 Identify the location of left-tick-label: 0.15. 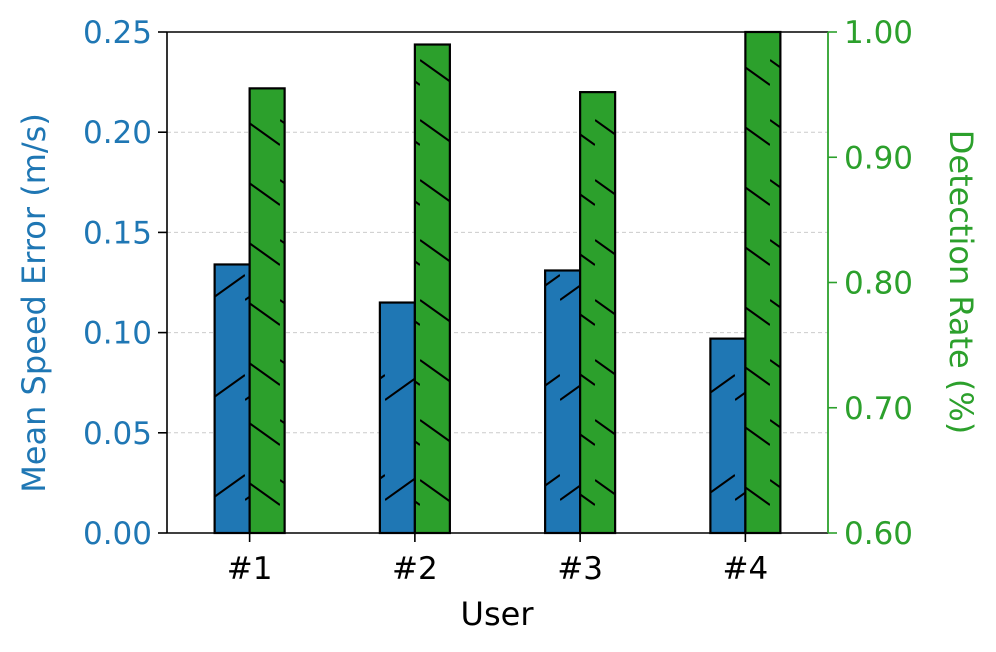
(117, 233).